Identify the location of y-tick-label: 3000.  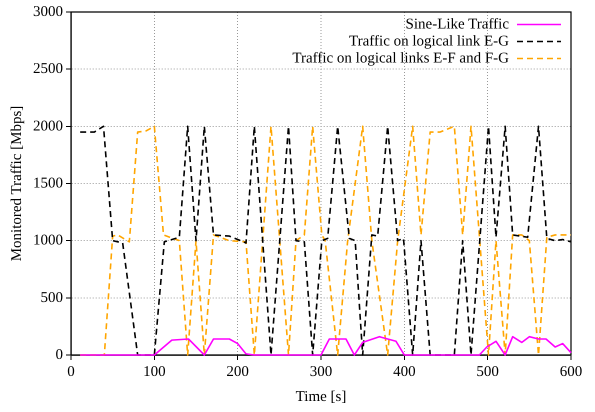
(48, 12).